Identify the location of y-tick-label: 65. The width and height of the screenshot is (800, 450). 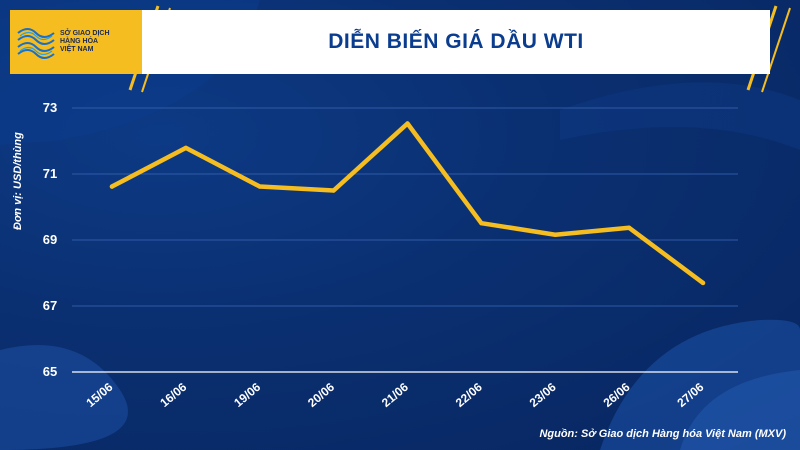
(50, 371).